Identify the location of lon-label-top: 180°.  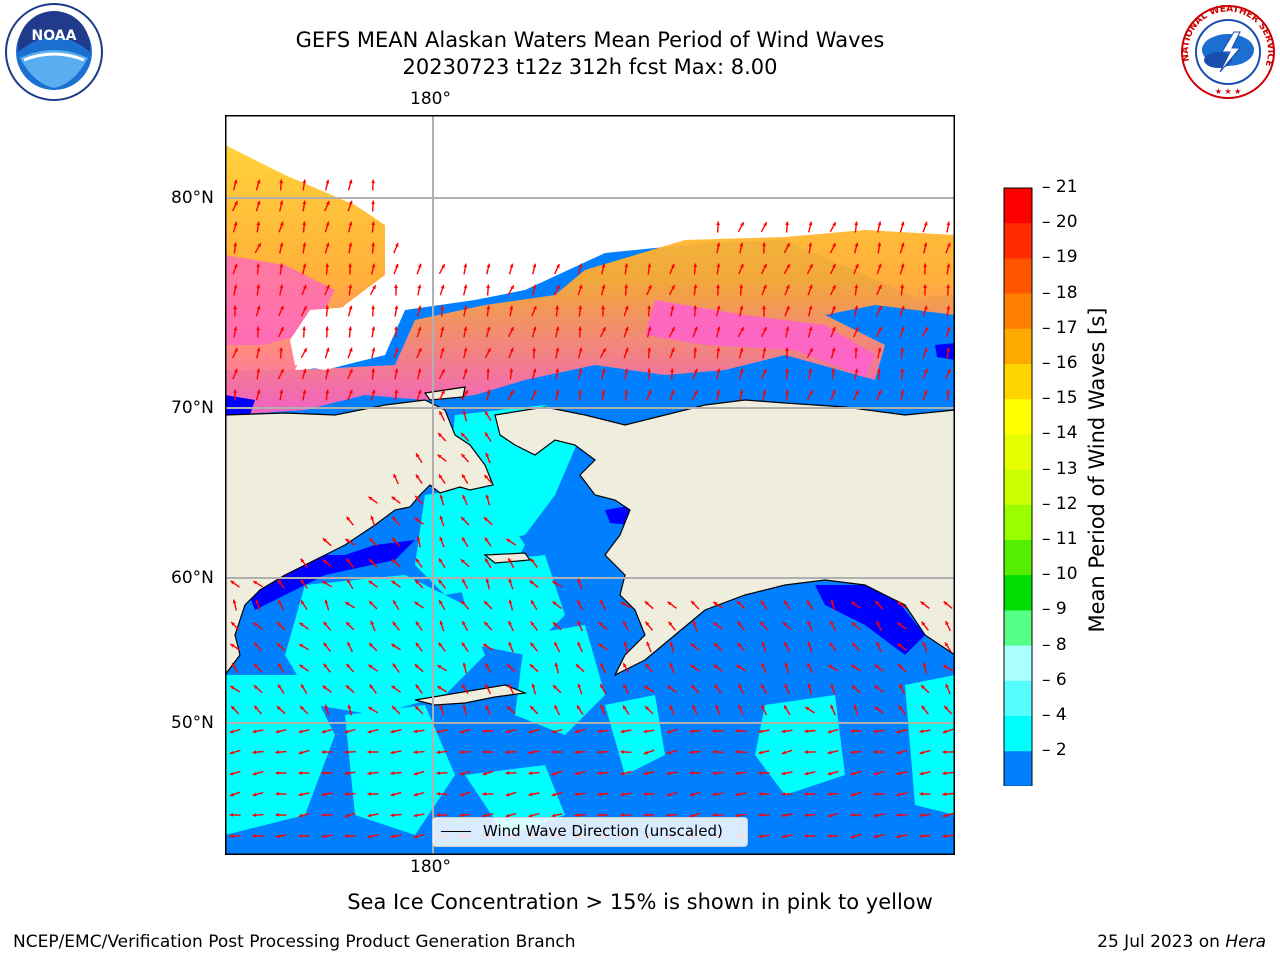
(430, 99).